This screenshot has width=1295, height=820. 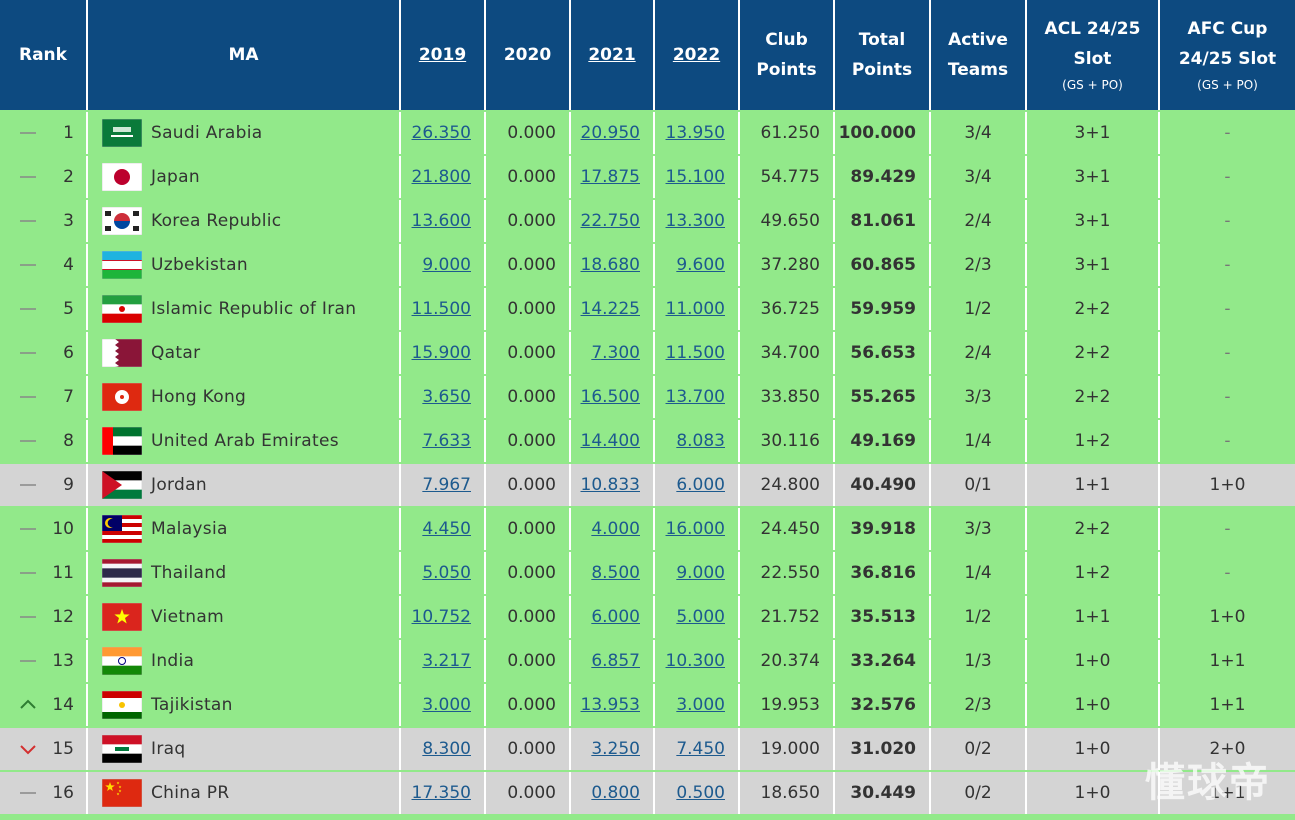 I want to click on cell-value: 22.550, so click(x=790, y=573).